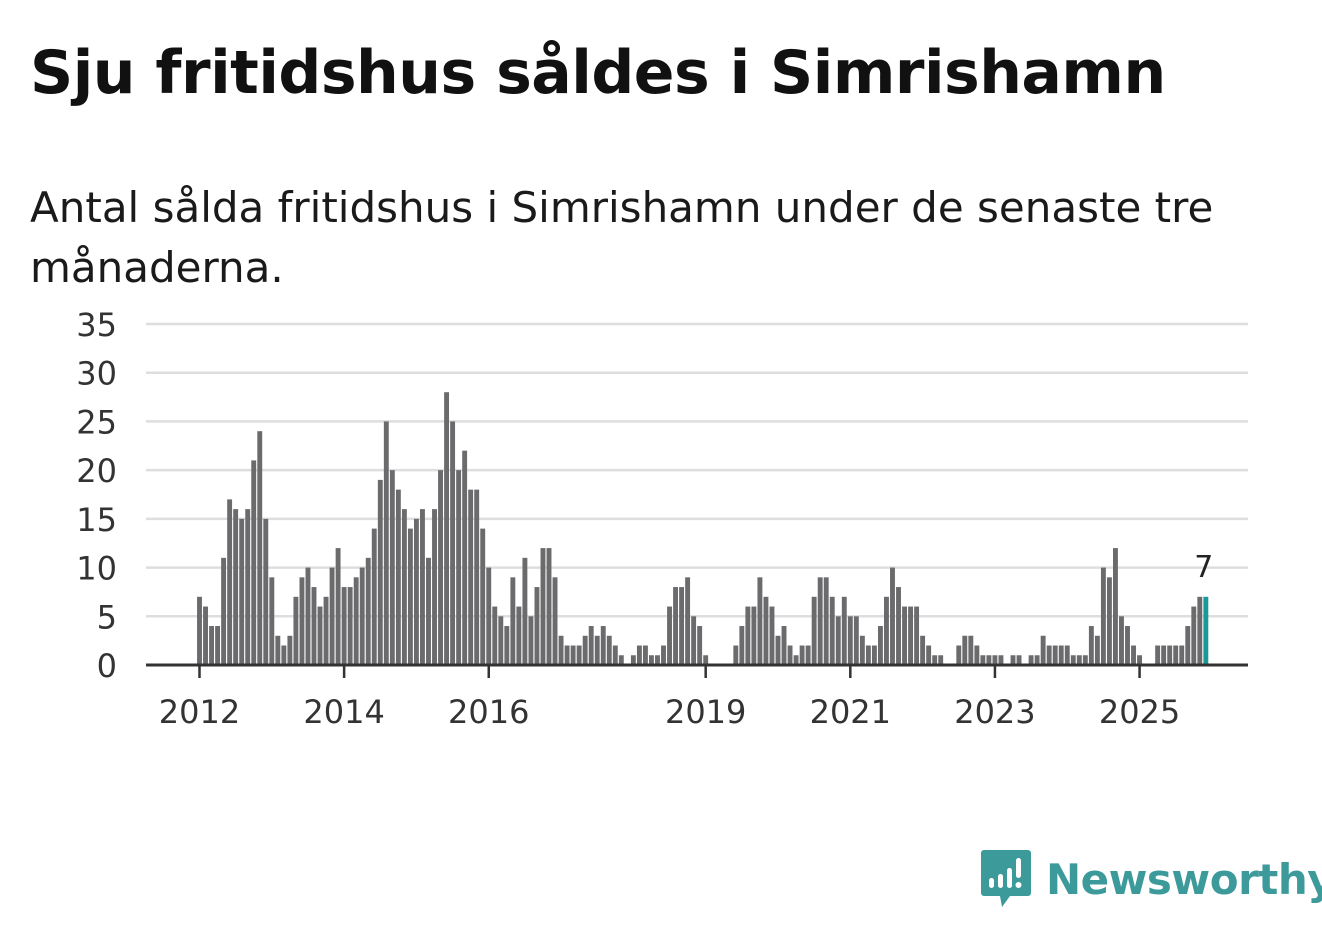 The height and width of the screenshot is (939, 1322). I want to click on x-tick-label: 2023, so click(994, 712).